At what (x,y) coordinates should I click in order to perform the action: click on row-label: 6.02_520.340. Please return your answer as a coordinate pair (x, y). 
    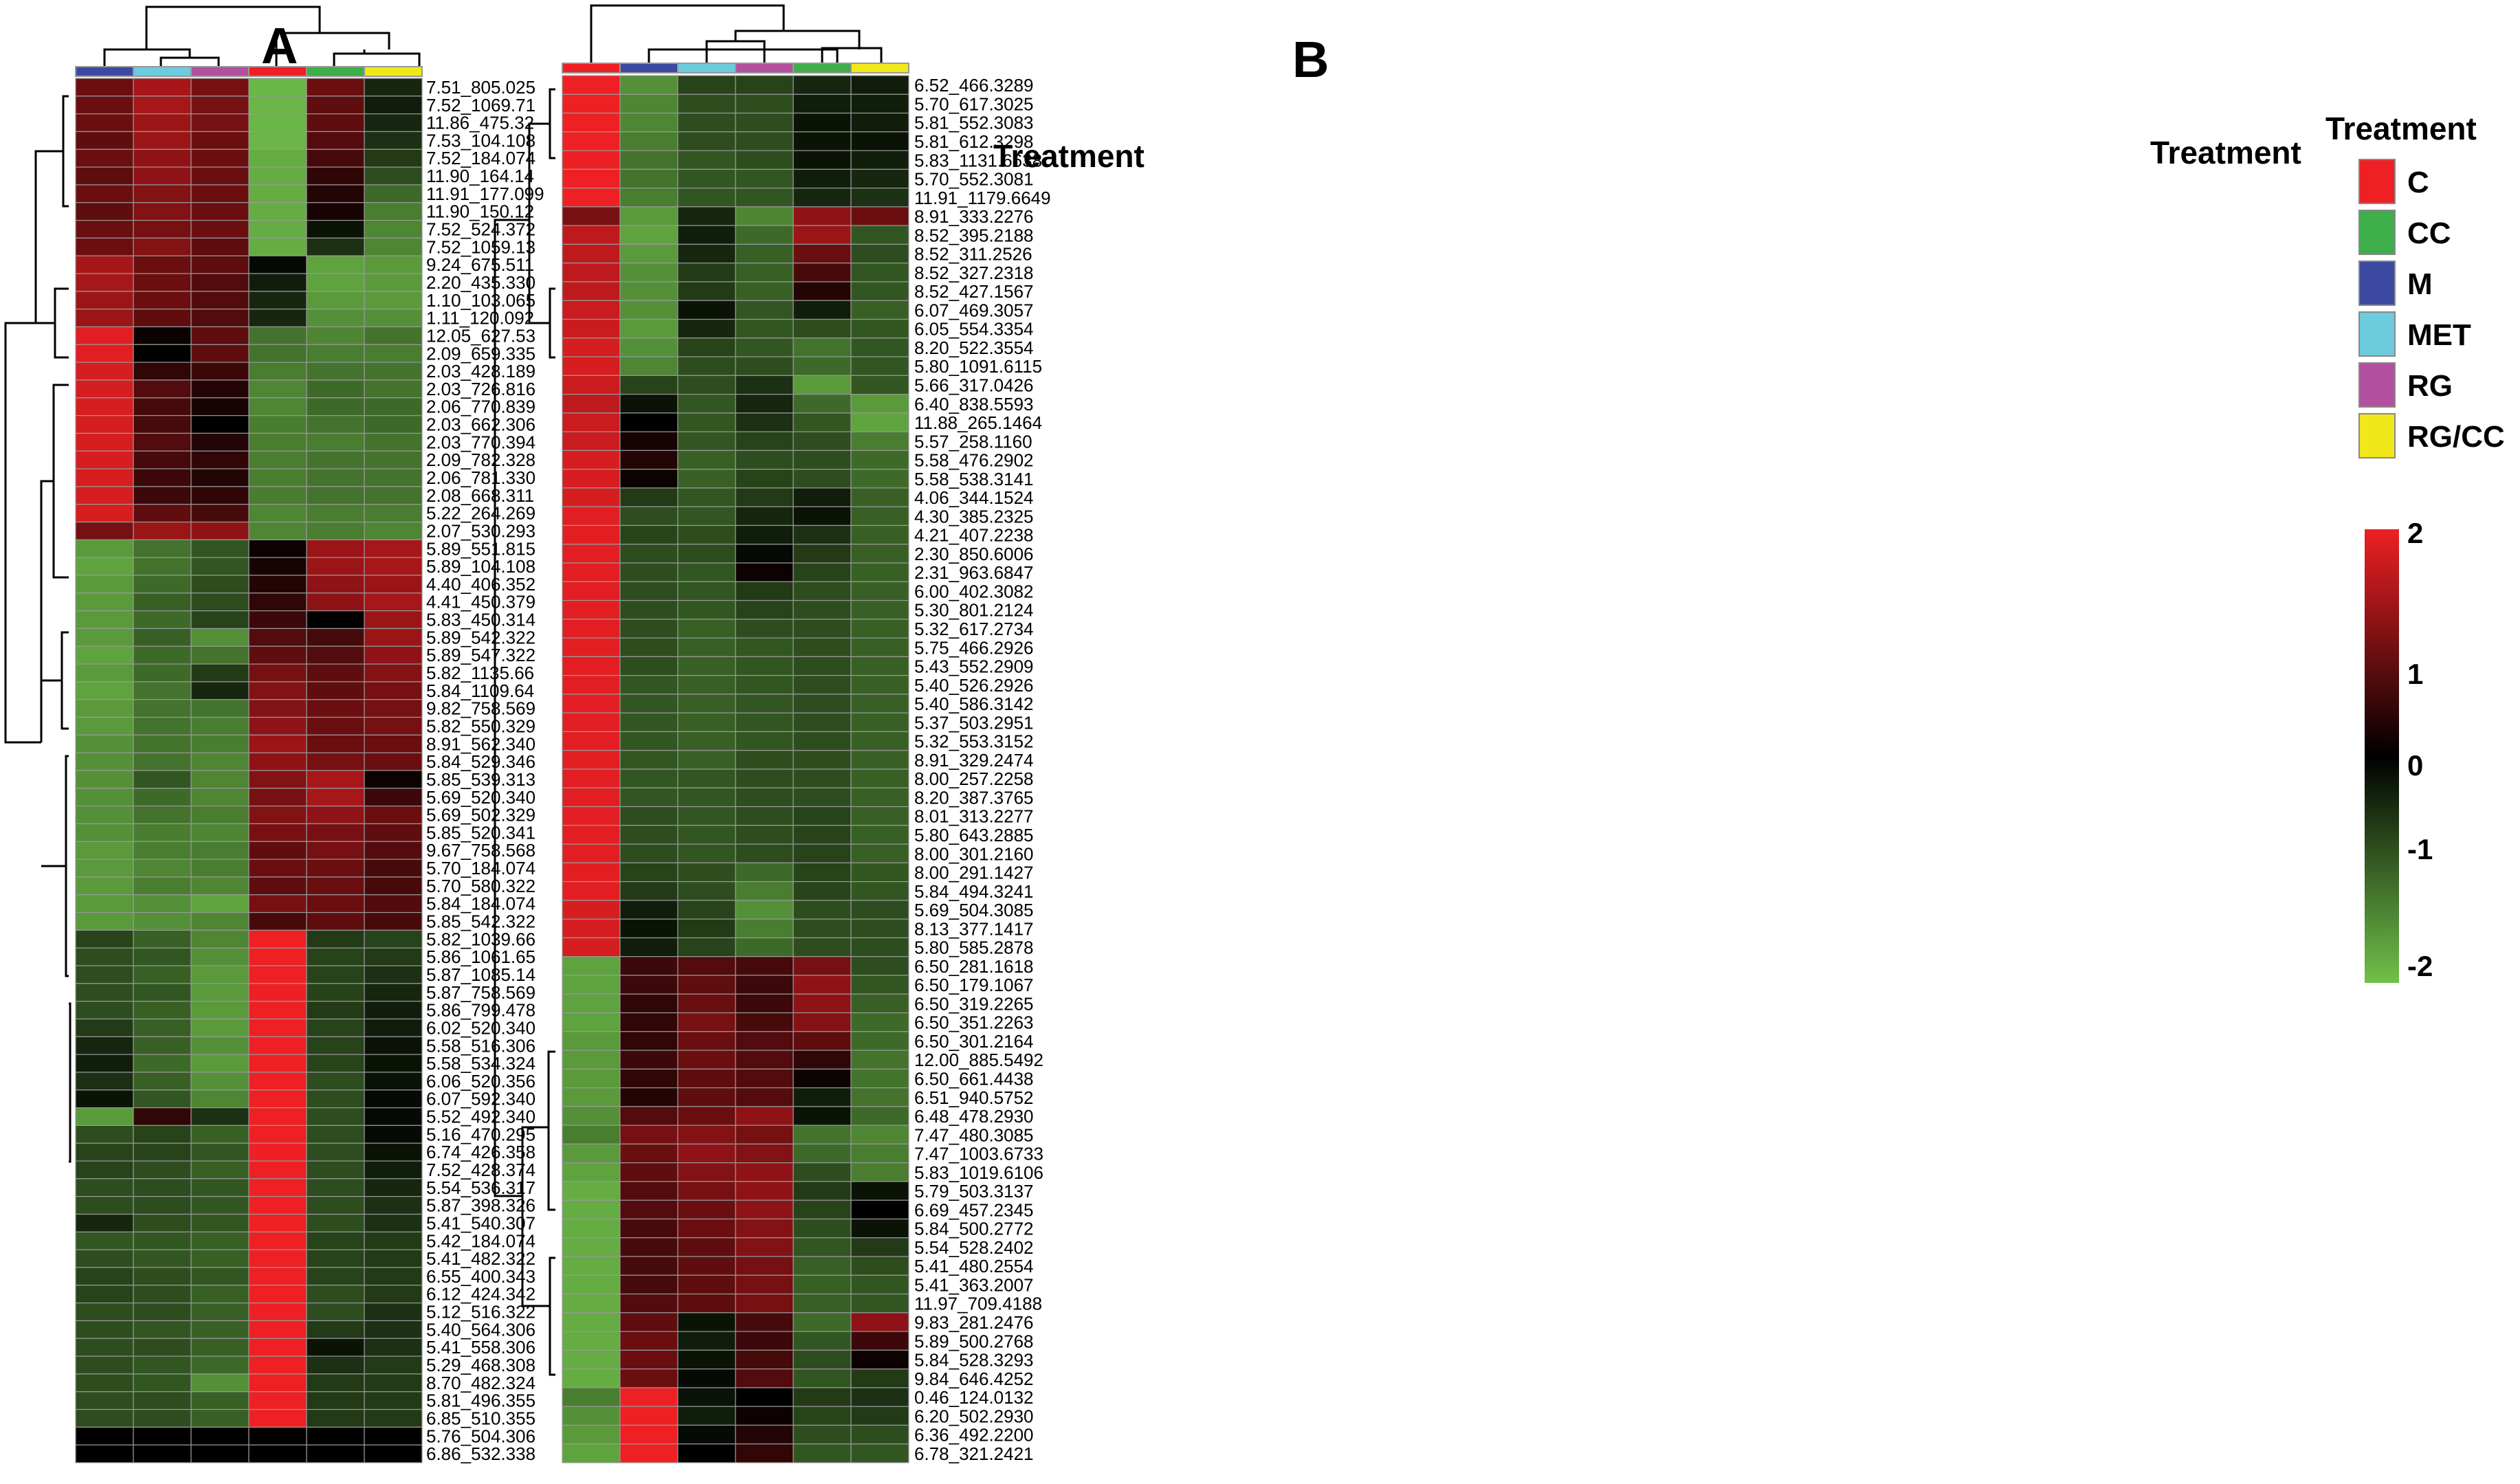
    Looking at the image, I should click on (480, 1027).